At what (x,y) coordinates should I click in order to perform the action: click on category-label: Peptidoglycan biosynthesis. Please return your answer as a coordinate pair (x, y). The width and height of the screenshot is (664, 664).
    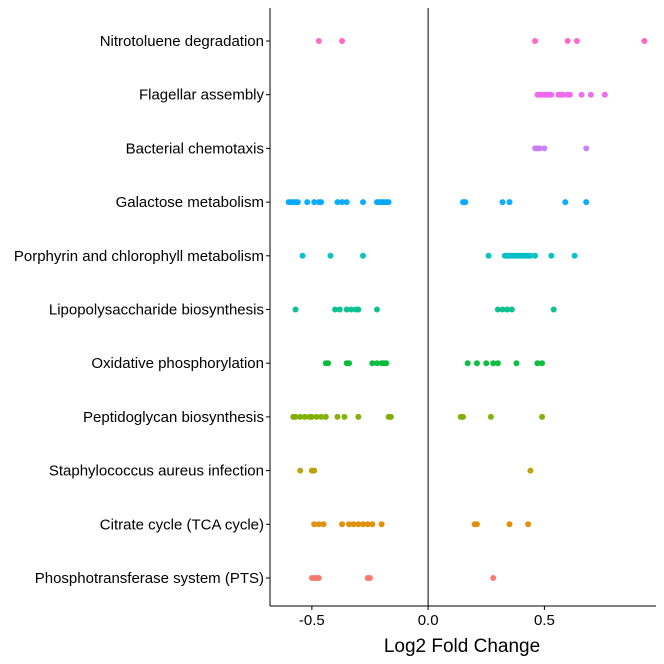
    Looking at the image, I should click on (173, 417).